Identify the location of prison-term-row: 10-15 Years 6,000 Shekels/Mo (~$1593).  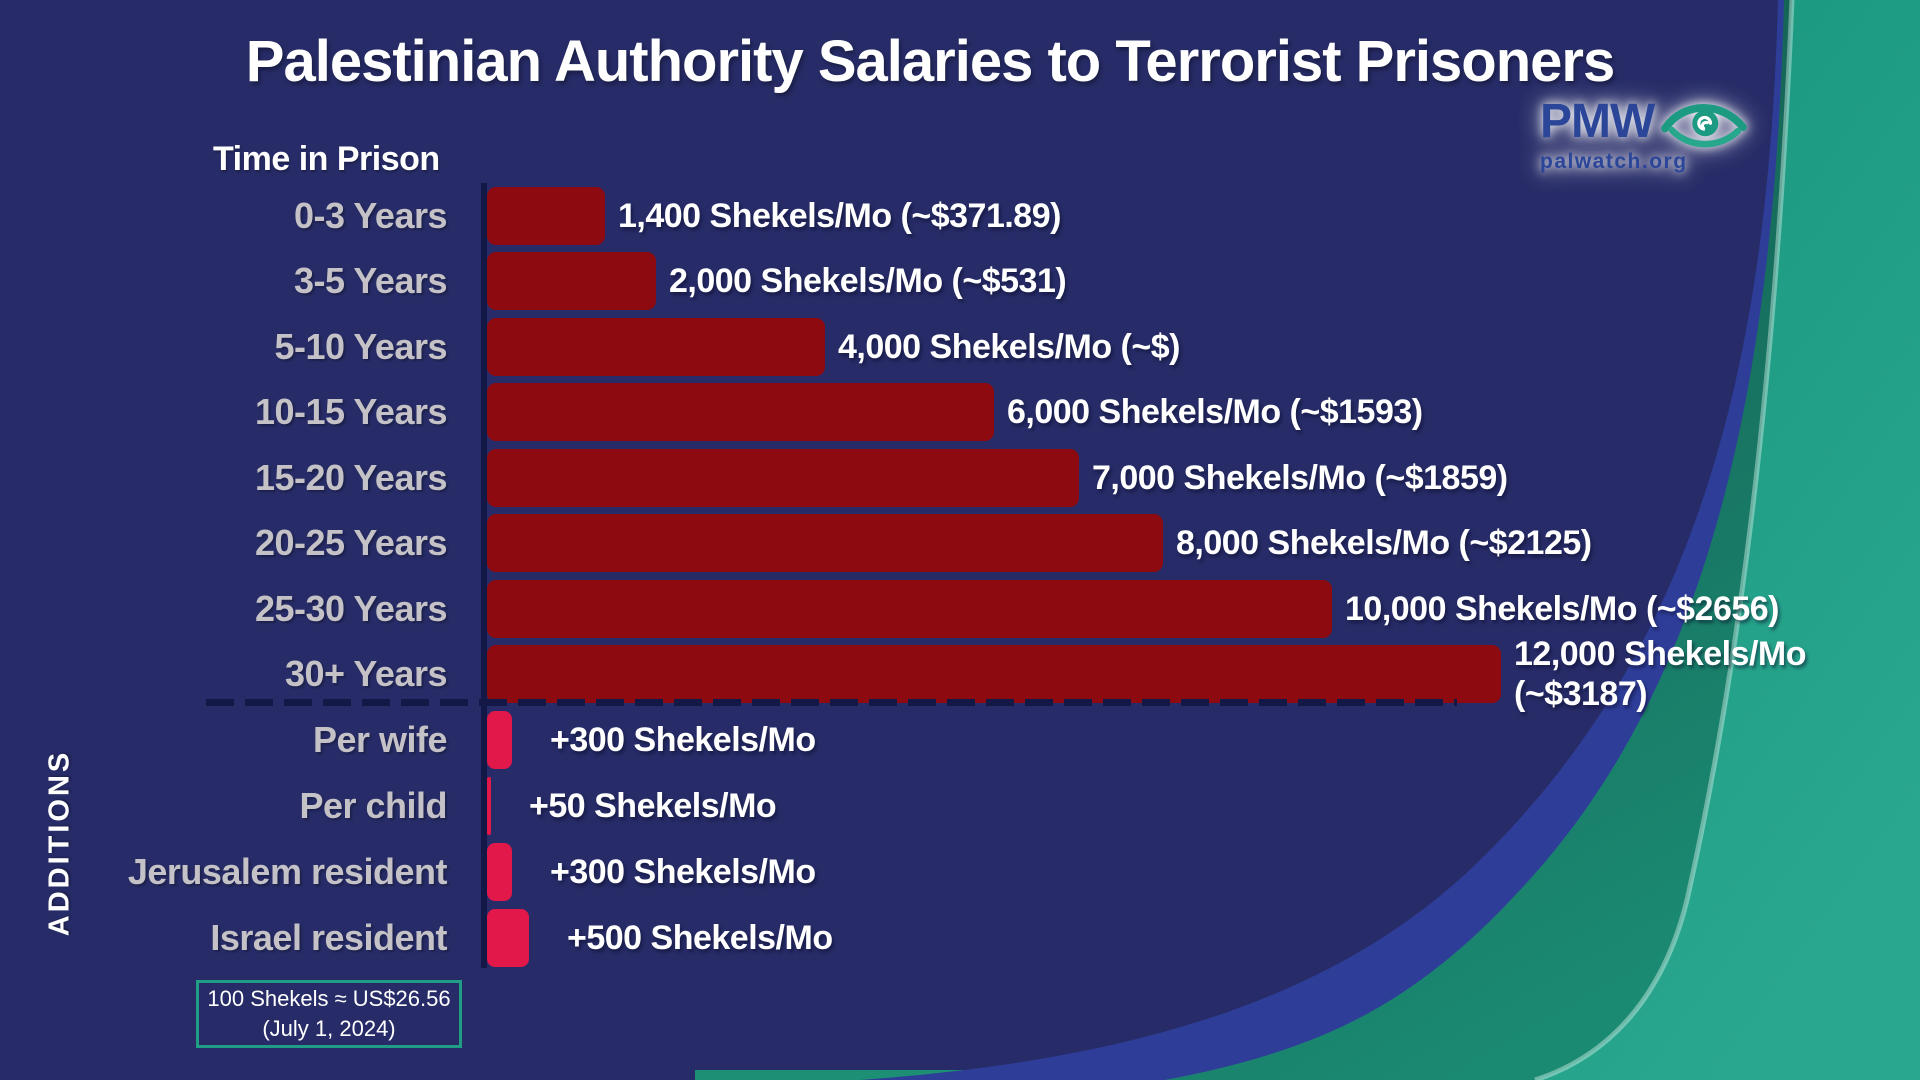
(960, 413).